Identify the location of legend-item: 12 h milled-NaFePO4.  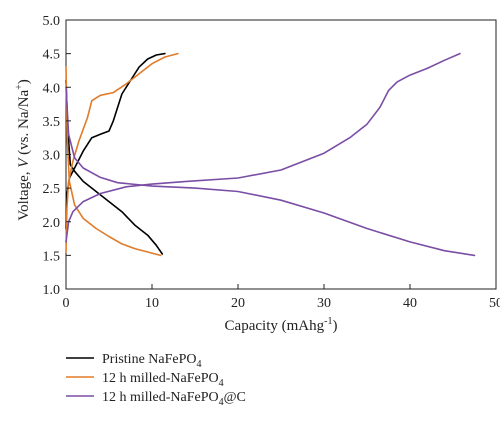
(145, 380).